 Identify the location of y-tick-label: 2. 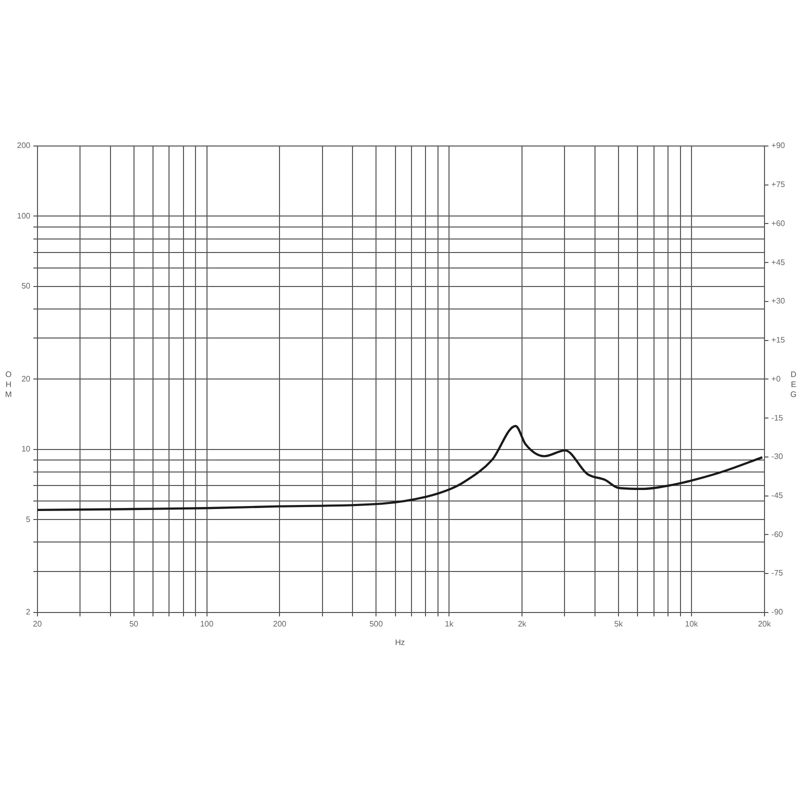
(28, 612).